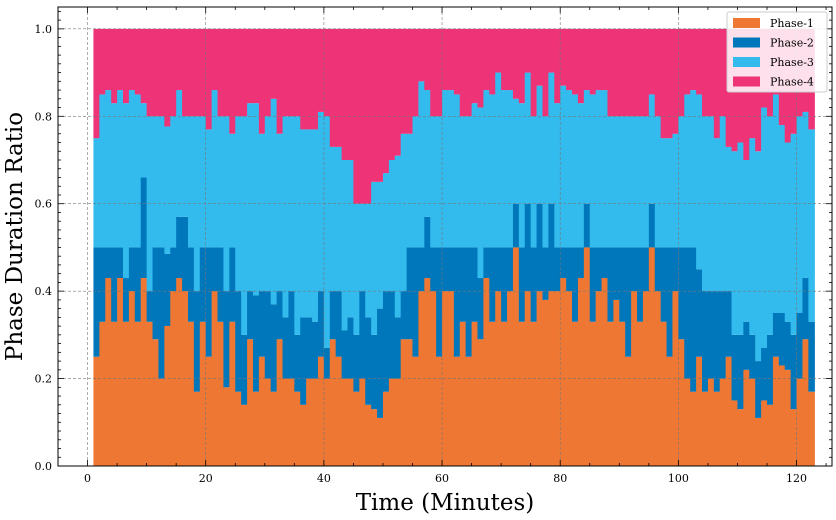  What do you see at coordinates (15, 236) in the screenshot?
I see `y-axis-label: Phase Duration Ratio` at bounding box center [15, 236].